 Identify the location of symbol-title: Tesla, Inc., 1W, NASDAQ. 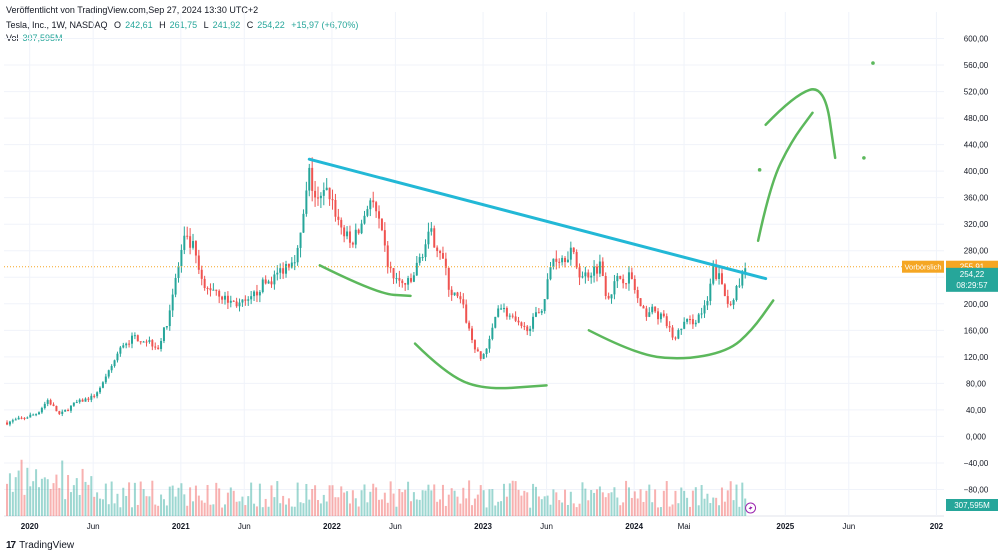
(57, 25).